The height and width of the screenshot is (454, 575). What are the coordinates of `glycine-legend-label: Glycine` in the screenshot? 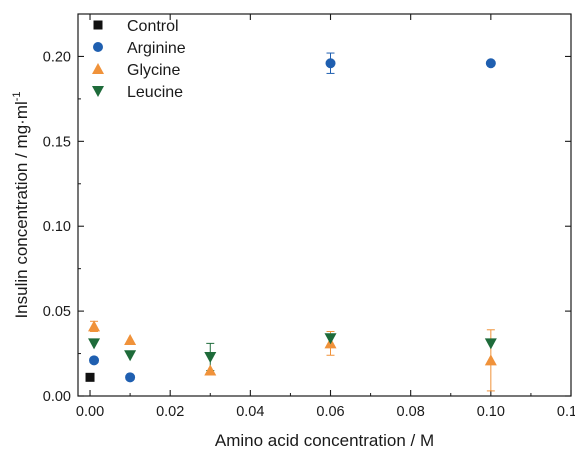 It's located at (153, 70).